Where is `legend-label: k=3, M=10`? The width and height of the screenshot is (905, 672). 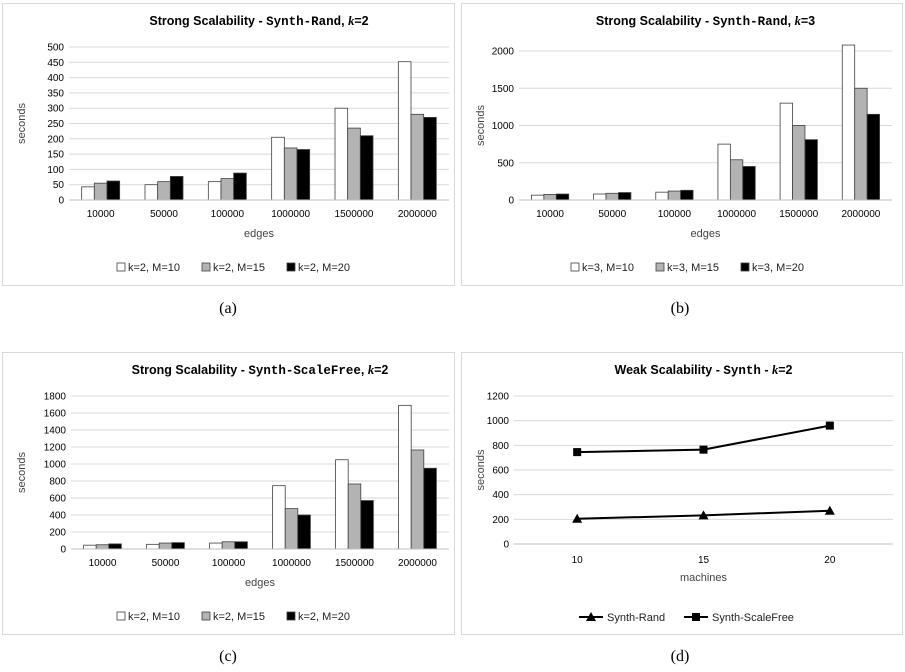
legend-label: k=3, M=10 is located at coordinates (608, 268).